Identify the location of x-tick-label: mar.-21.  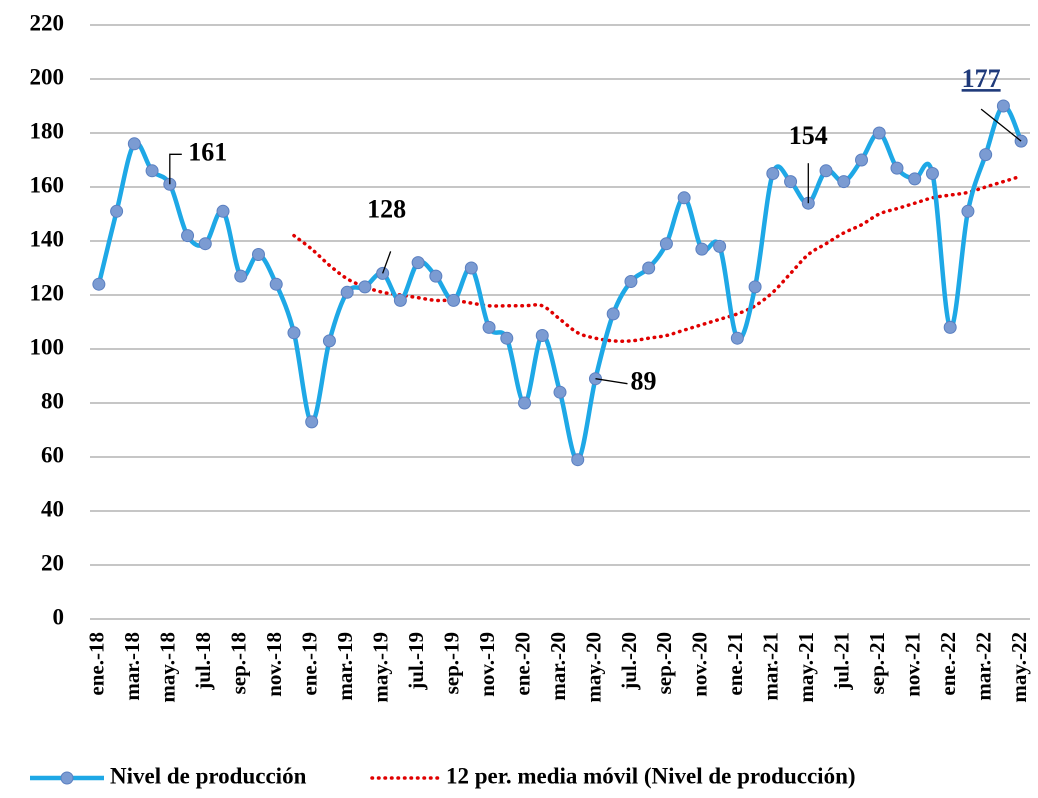
(771, 666).